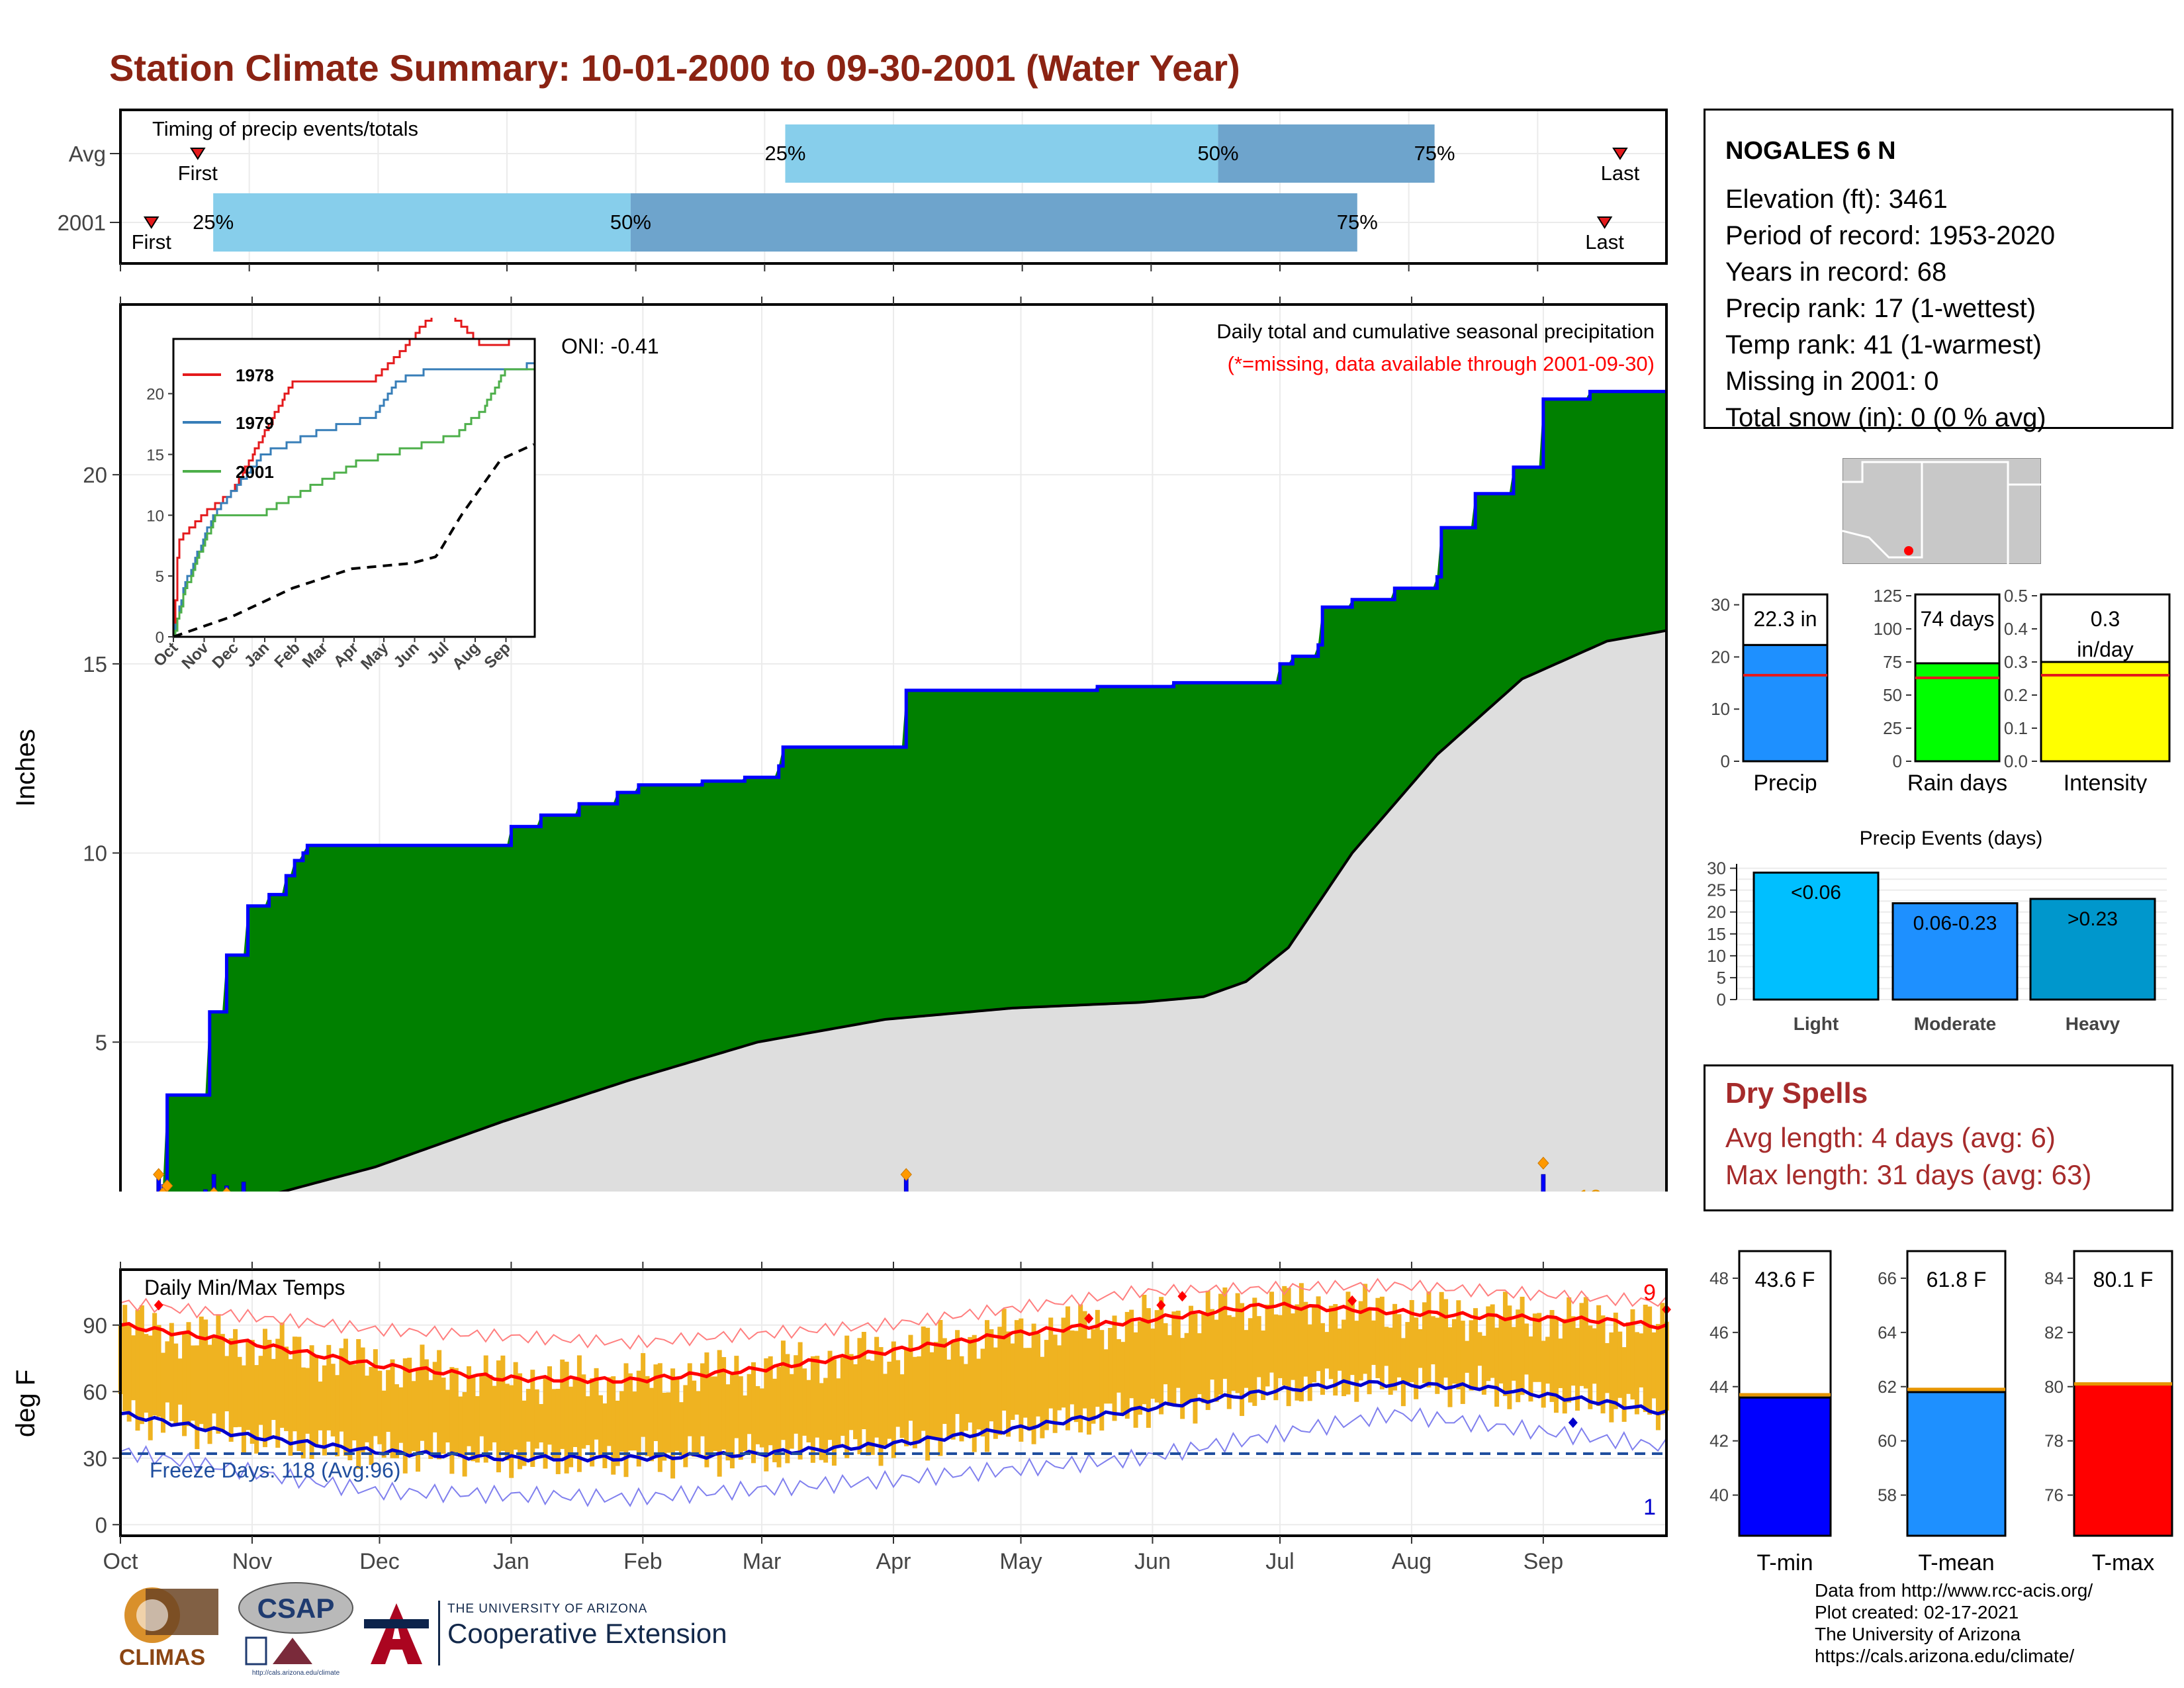 The width and height of the screenshot is (2184, 1688). What do you see at coordinates (1836, 272) in the screenshot?
I see `station-years: Years in record: 68` at bounding box center [1836, 272].